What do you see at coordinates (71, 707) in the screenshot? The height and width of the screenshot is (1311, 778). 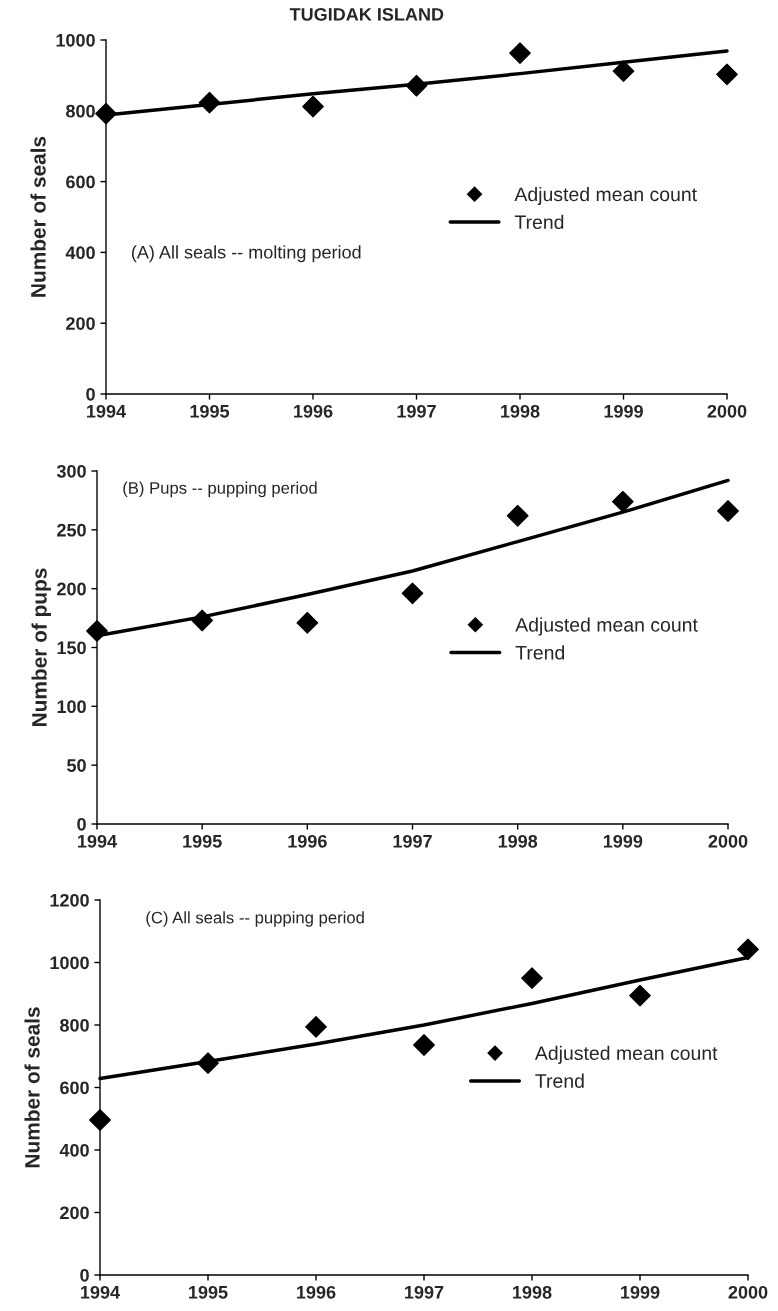 I see `y-tick-label: 100` at bounding box center [71, 707].